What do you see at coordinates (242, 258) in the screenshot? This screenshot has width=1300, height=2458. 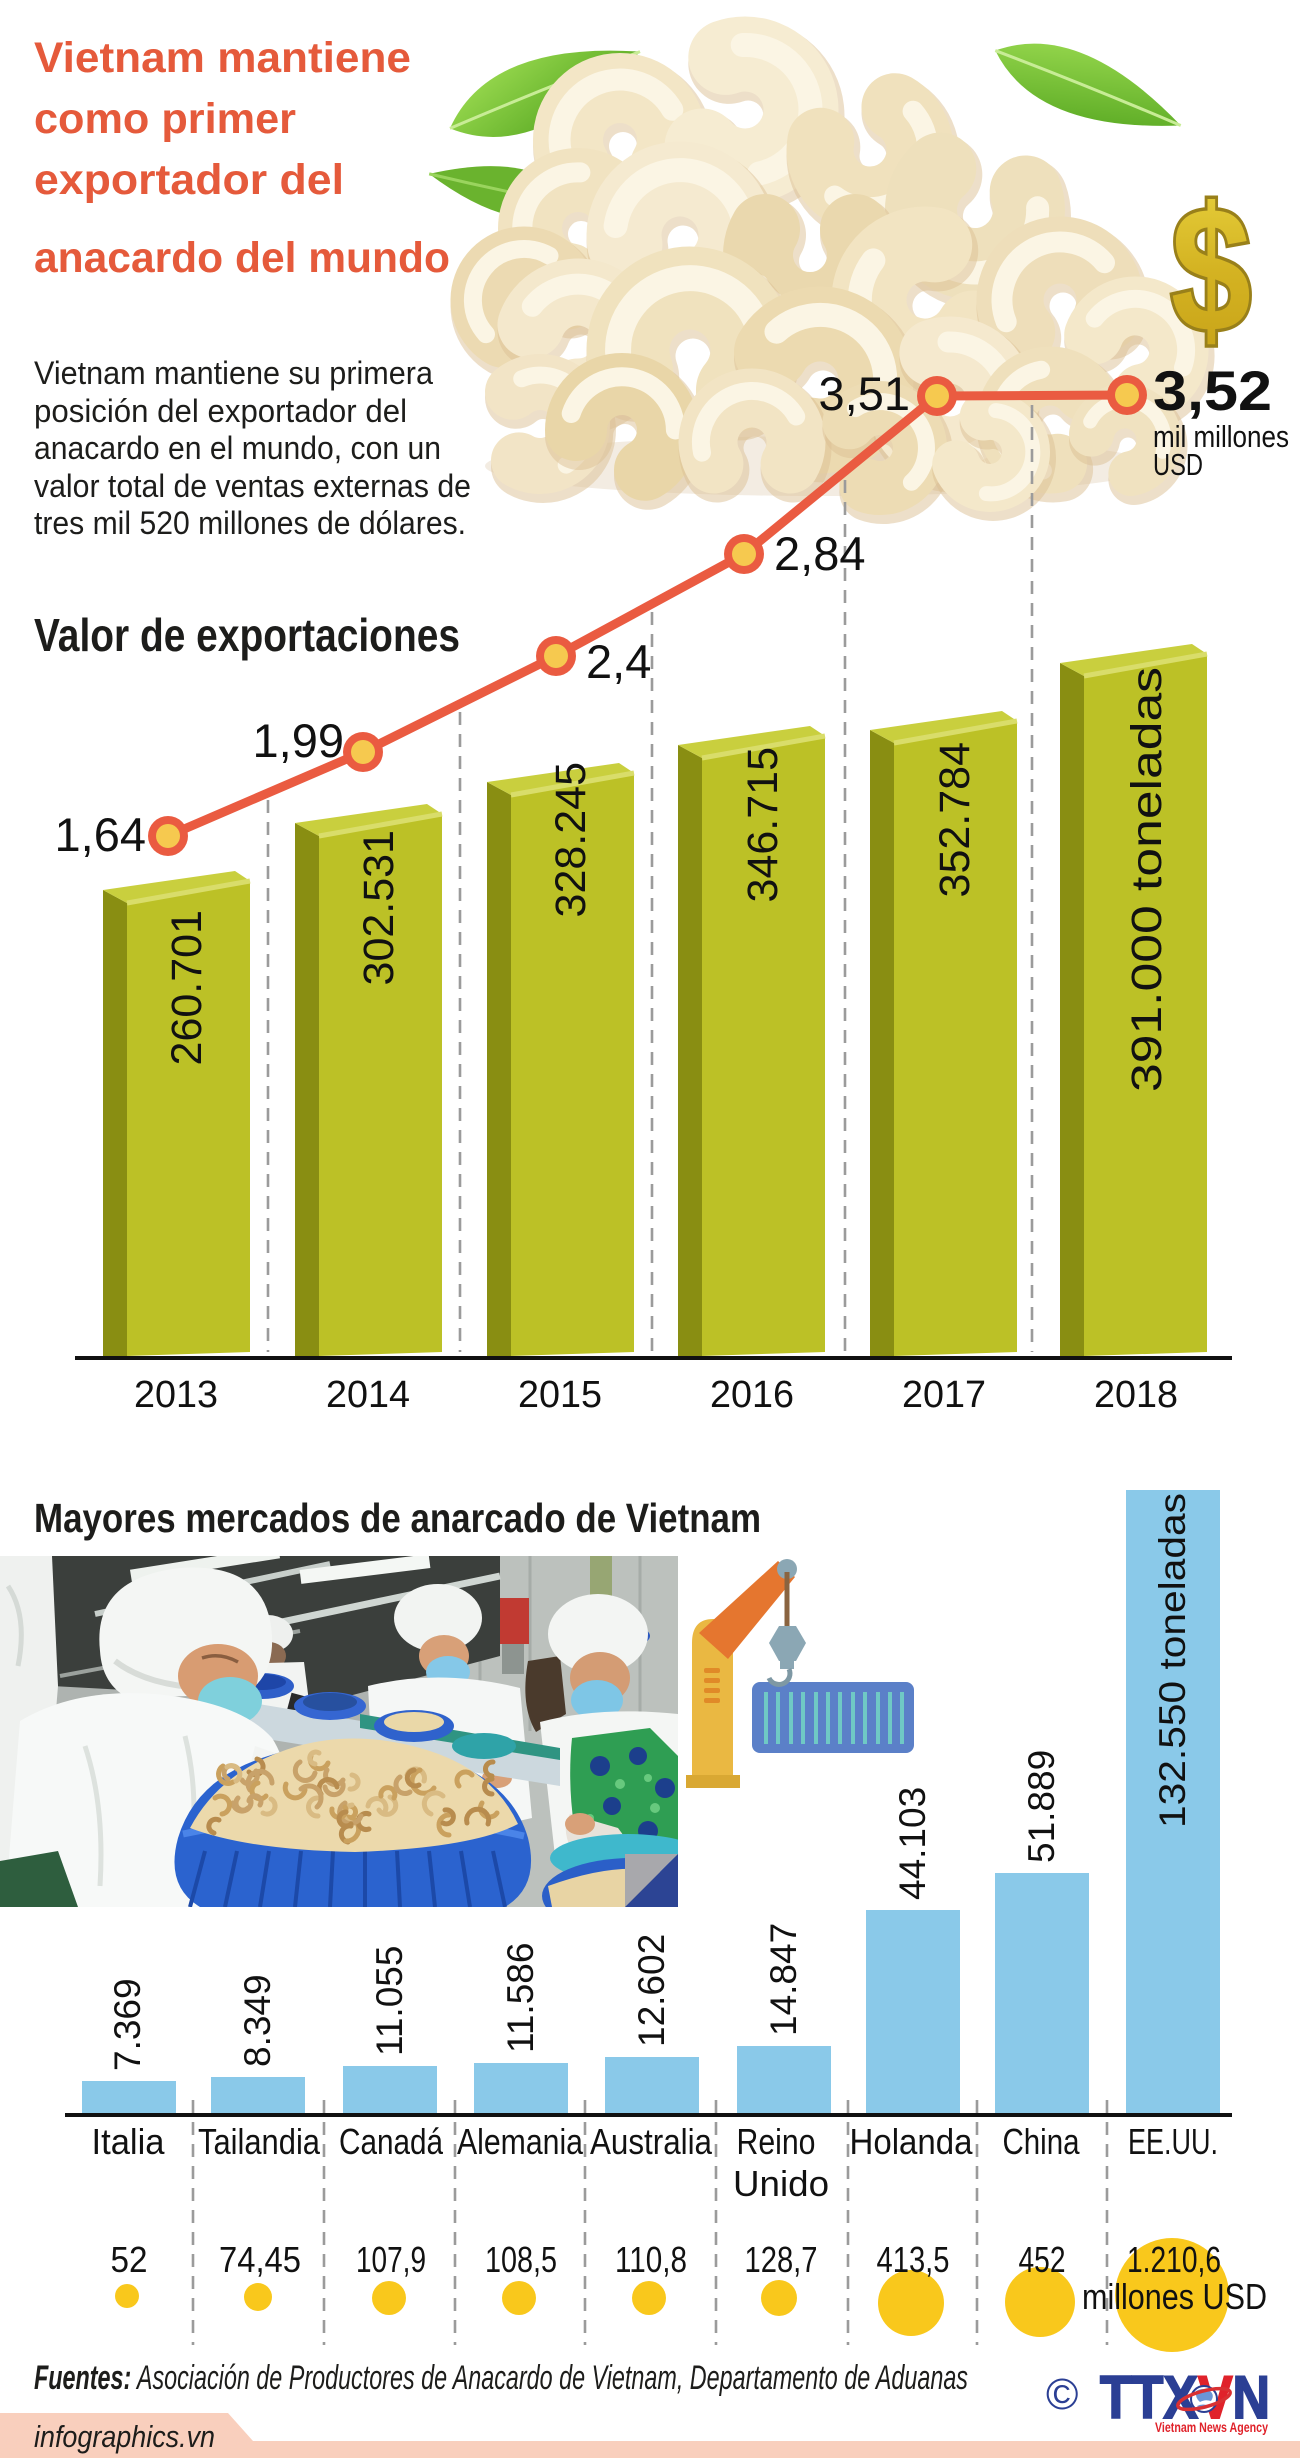 I see `svg-text: anacardo del mundo` at bounding box center [242, 258].